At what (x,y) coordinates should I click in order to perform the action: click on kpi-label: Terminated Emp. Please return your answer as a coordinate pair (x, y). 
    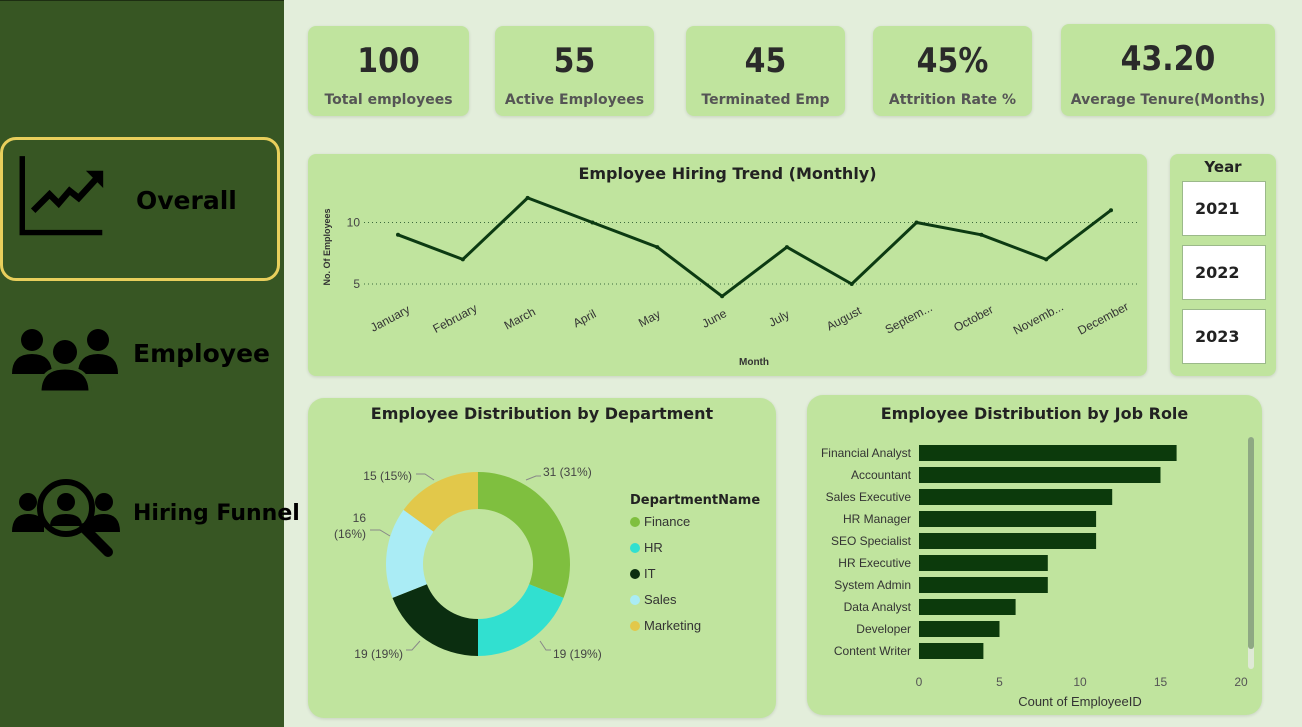
    Looking at the image, I should click on (765, 100).